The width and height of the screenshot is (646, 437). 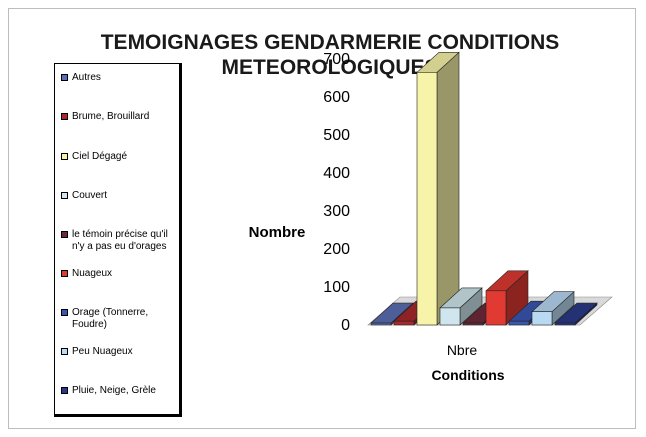 What do you see at coordinates (92, 273) in the screenshot?
I see `legend-label: Nuageux` at bounding box center [92, 273].